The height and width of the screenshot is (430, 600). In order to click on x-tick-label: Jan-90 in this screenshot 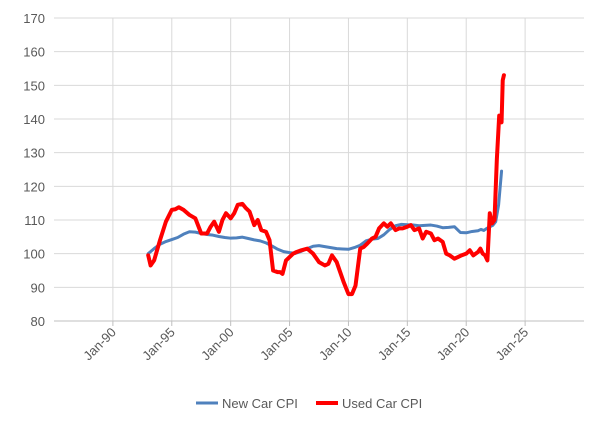, I will do `click(99, 344)`.